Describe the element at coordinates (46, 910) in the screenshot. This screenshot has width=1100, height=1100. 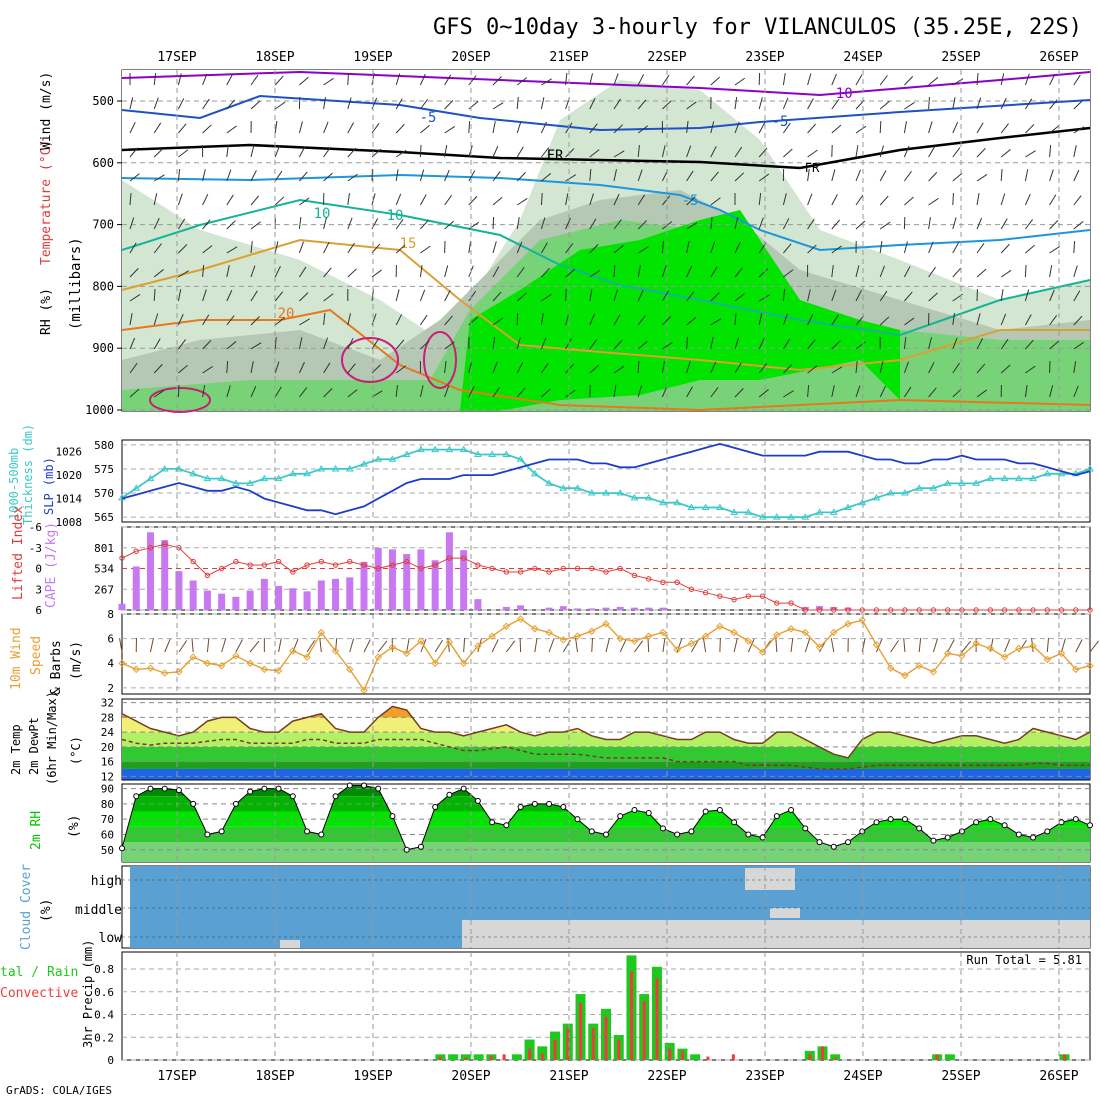
I see `cloud-label-b: (%)` at that location.